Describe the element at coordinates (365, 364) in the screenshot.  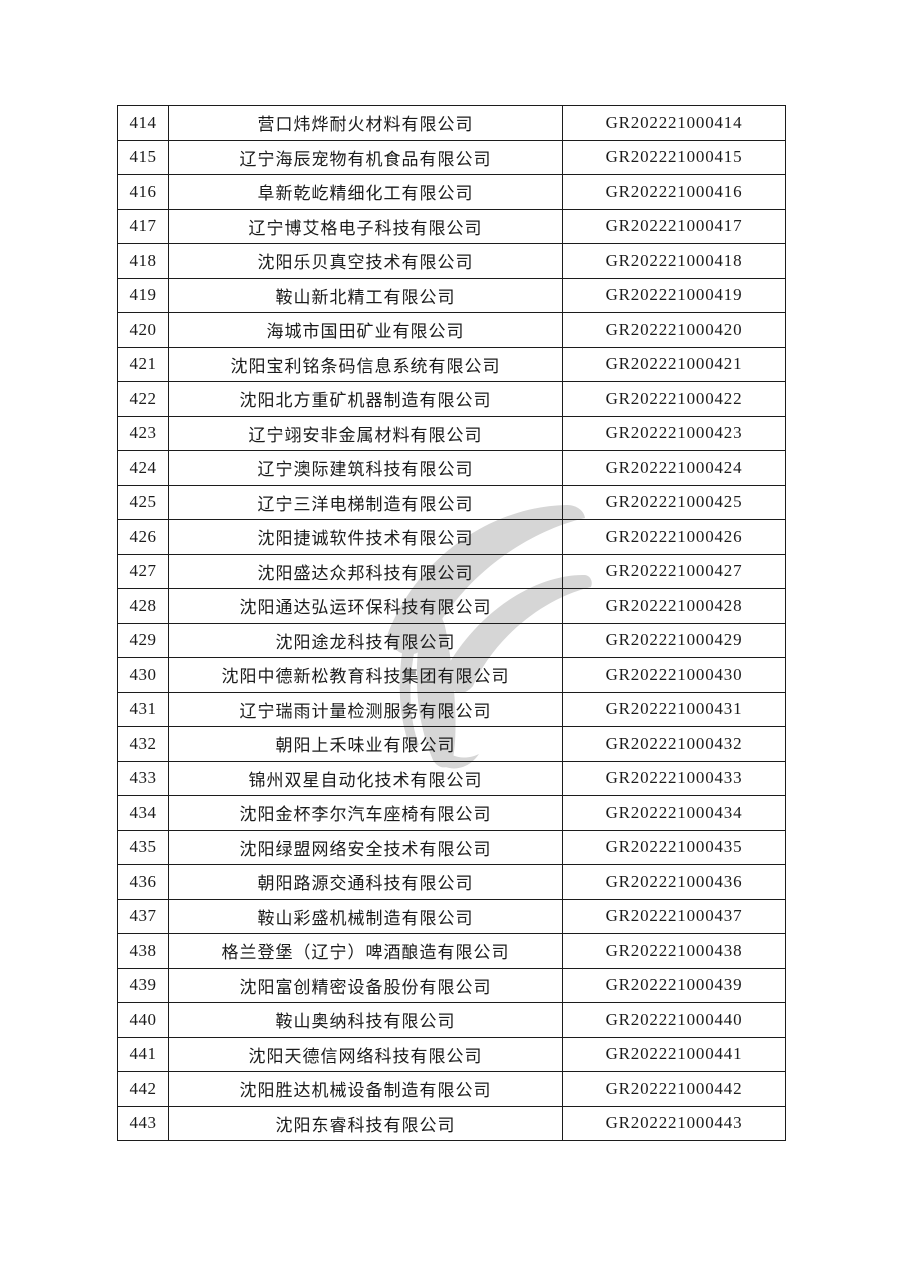
I see `company-name: 沈阳宝利铭条码信息系统有限公司` at that location.